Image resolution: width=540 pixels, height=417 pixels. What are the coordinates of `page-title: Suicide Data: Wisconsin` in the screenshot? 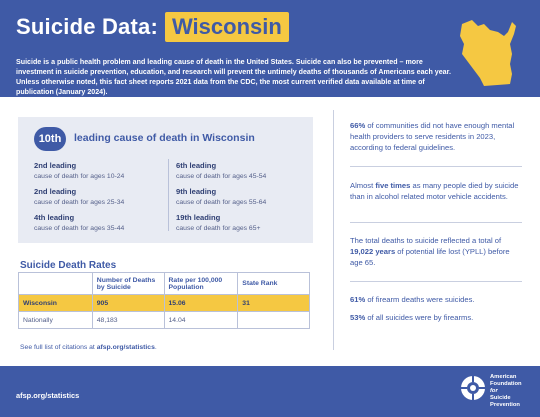 It's located at (152, 27).